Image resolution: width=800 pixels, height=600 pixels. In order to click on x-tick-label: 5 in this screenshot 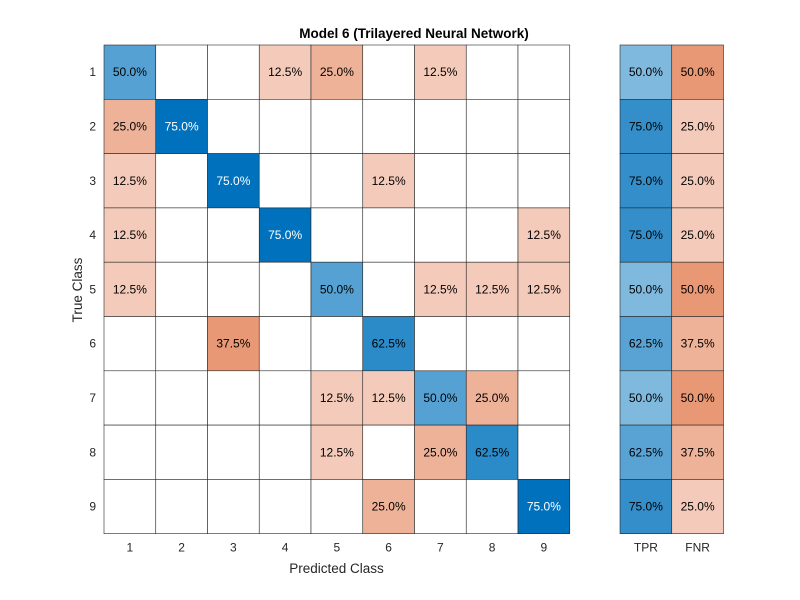, I will do `click(337, 548)`.